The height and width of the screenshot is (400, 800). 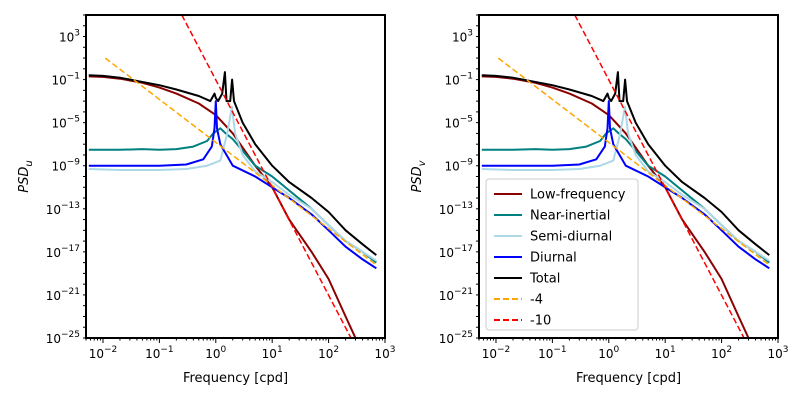 I want to click on legend-entry: Total, so click(x=544, y=279).